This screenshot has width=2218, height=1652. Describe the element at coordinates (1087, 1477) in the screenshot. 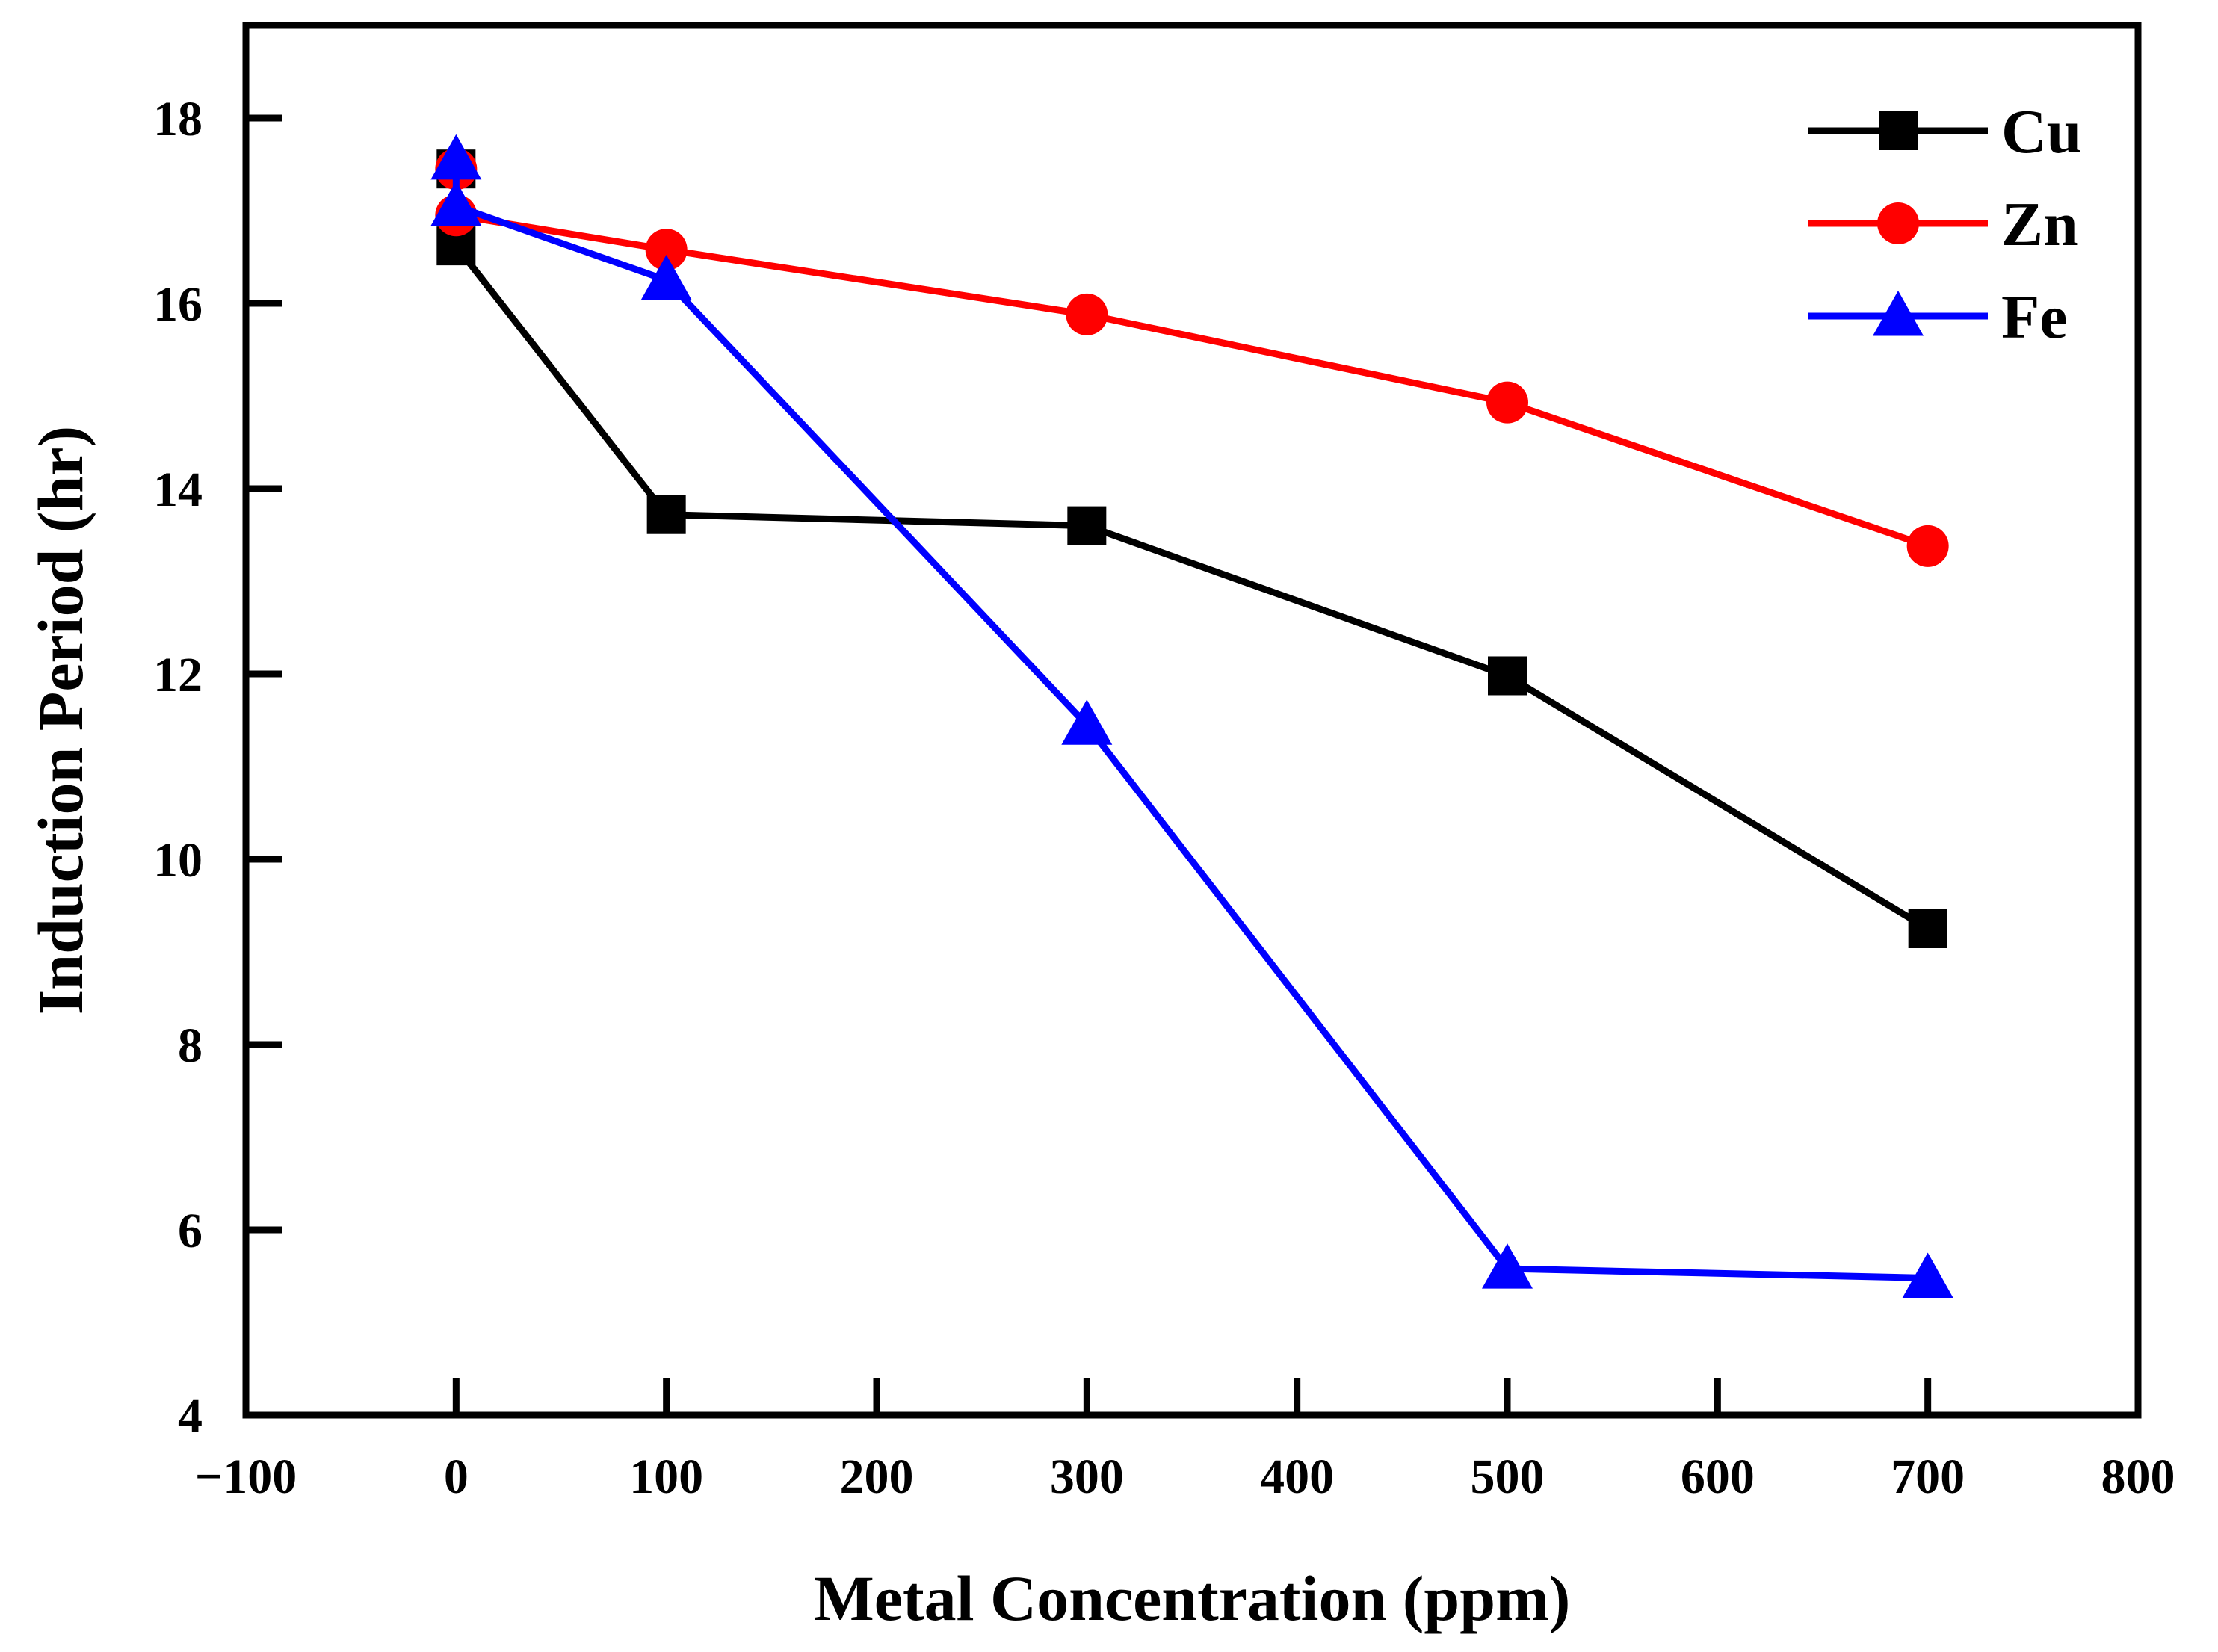

I see `x-tick-label: 300` at that location.